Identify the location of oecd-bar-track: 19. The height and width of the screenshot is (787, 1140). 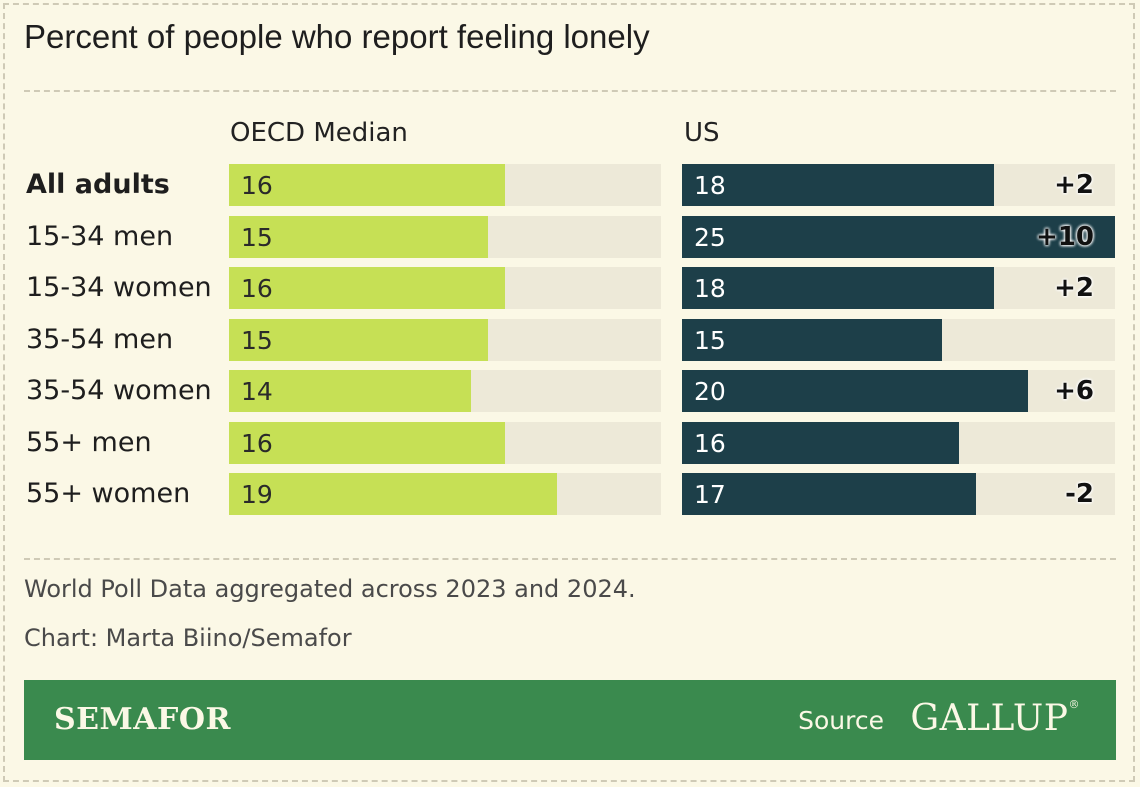
(445, 494).